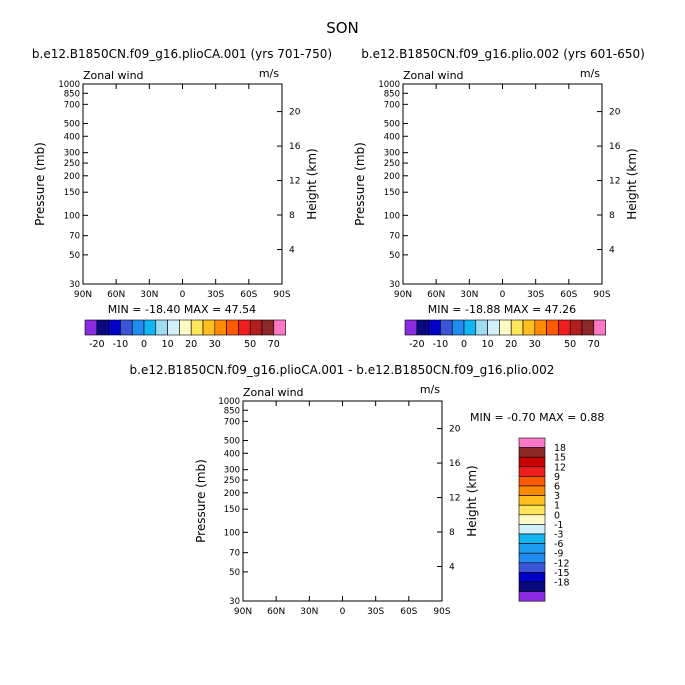  Describe the element at coordinates (294, 182) in the screenshot. I see `y2-tick-label: 12` at that location.